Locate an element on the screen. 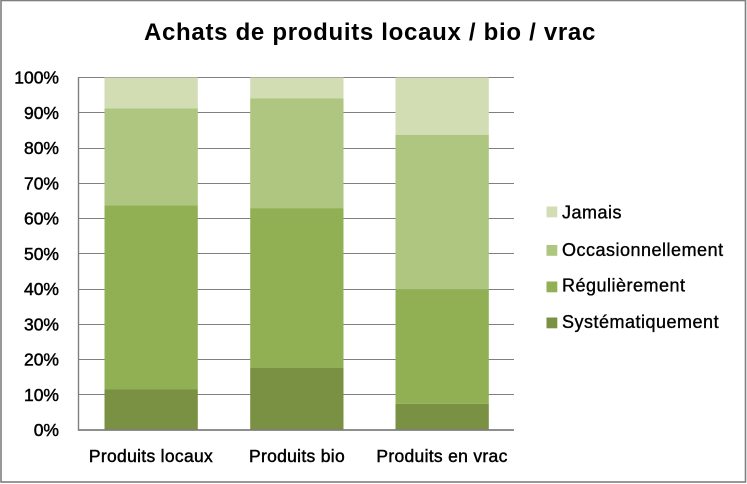 The width and height of the screenshot is (747, 484). svg-text: Systématiquement is located at coordinates (640, 322).